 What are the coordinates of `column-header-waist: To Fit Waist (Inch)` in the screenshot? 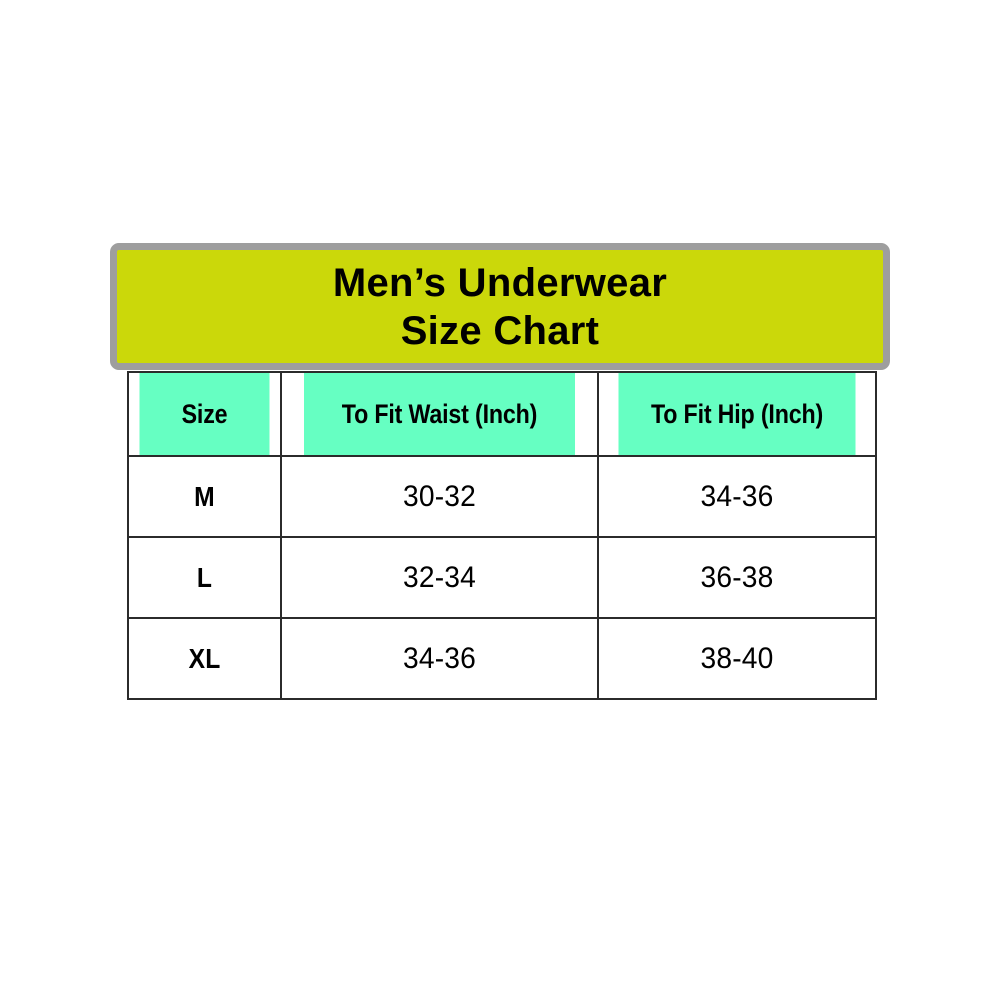 It's located at (439, 414).